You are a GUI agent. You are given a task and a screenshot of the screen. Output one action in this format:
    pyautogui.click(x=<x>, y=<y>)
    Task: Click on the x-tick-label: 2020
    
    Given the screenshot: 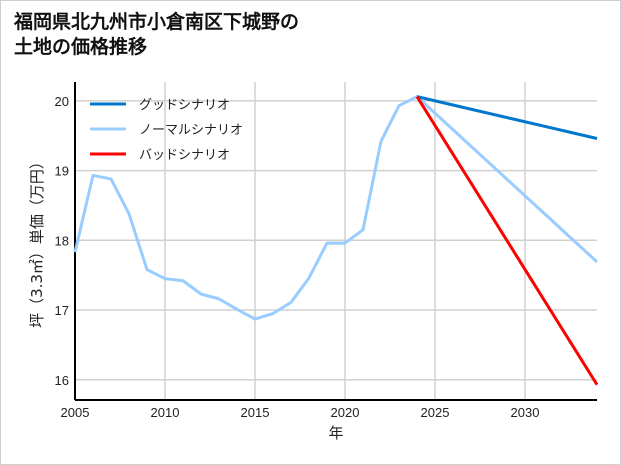 What is the action you would take?
    pyautogui.click(x=345, y=412)
    